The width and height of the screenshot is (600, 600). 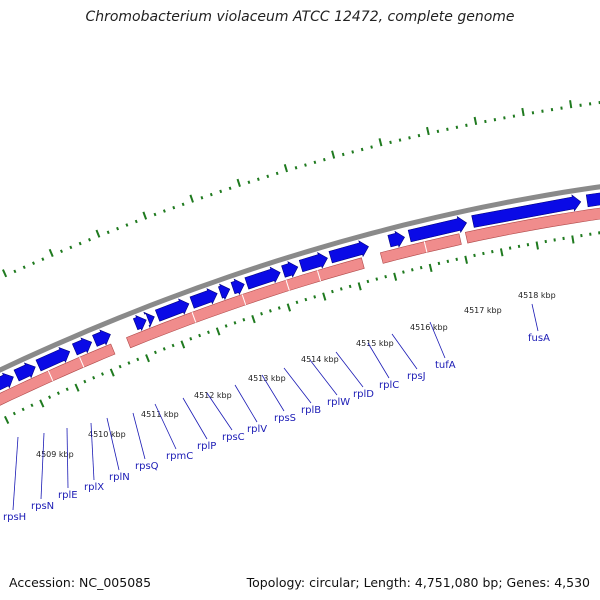 I want to click on kbp-label: 4513 kbp, so click(x=267, y=378).